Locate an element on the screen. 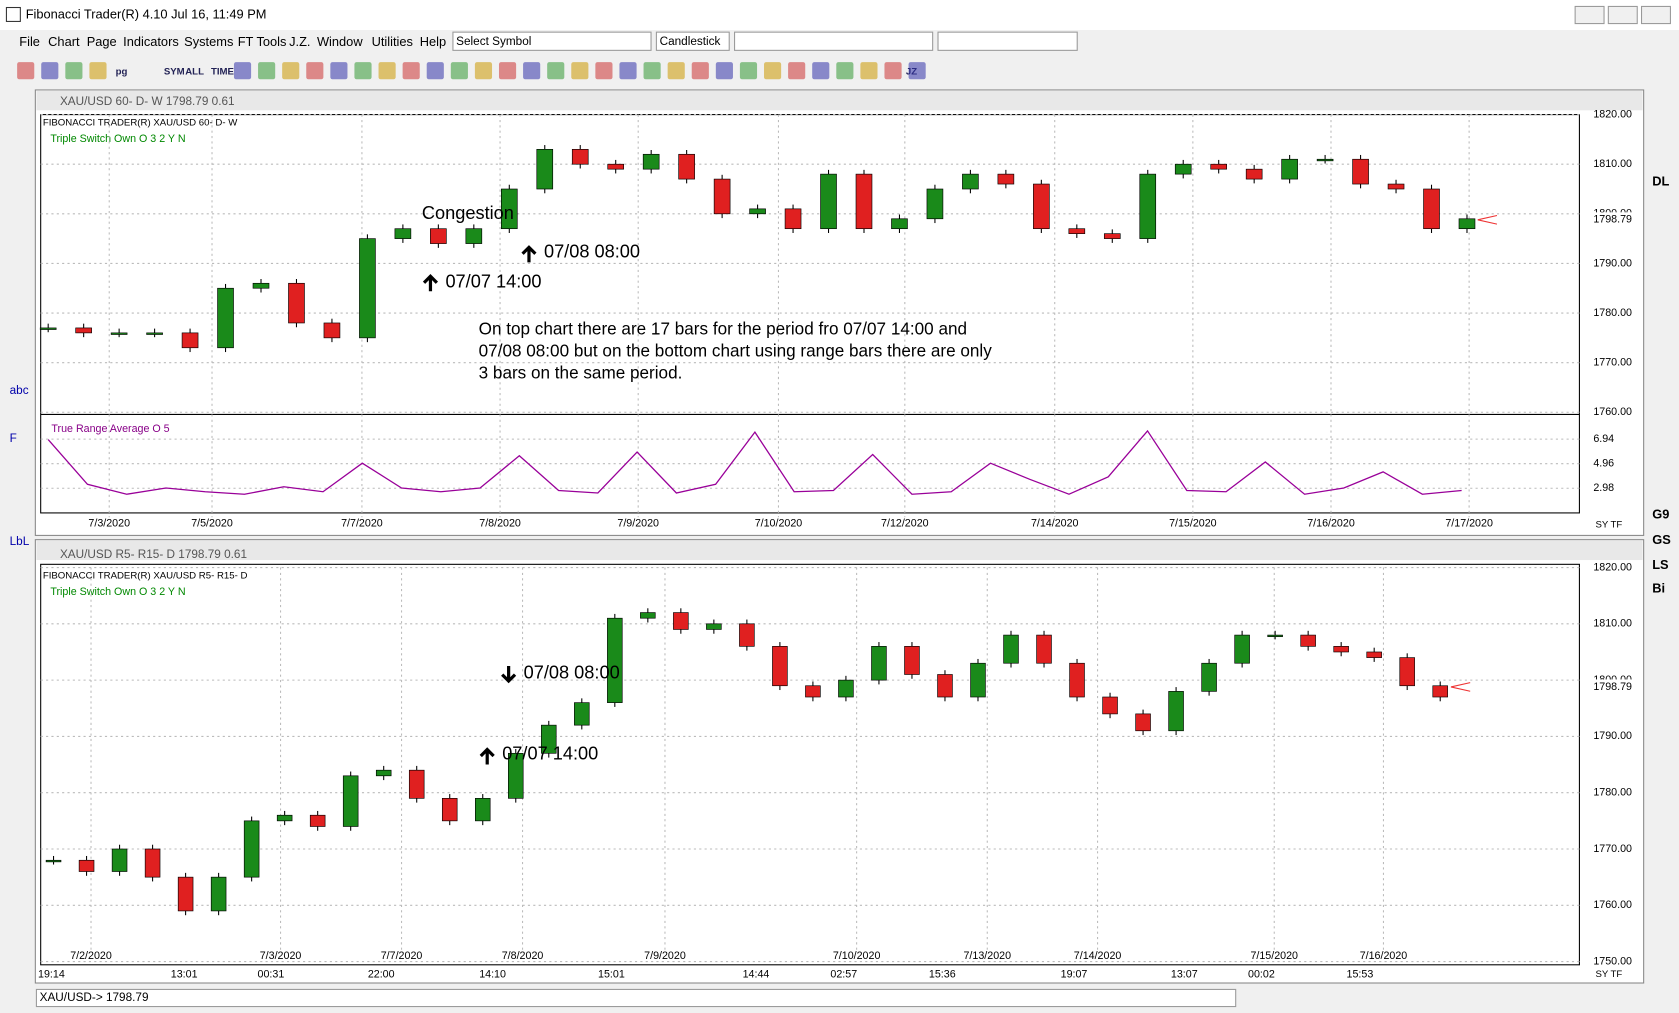 Image resolution: width=1679 pixels, height=1013 pixels. menu-item: Page is located at coordinates (102, 41).